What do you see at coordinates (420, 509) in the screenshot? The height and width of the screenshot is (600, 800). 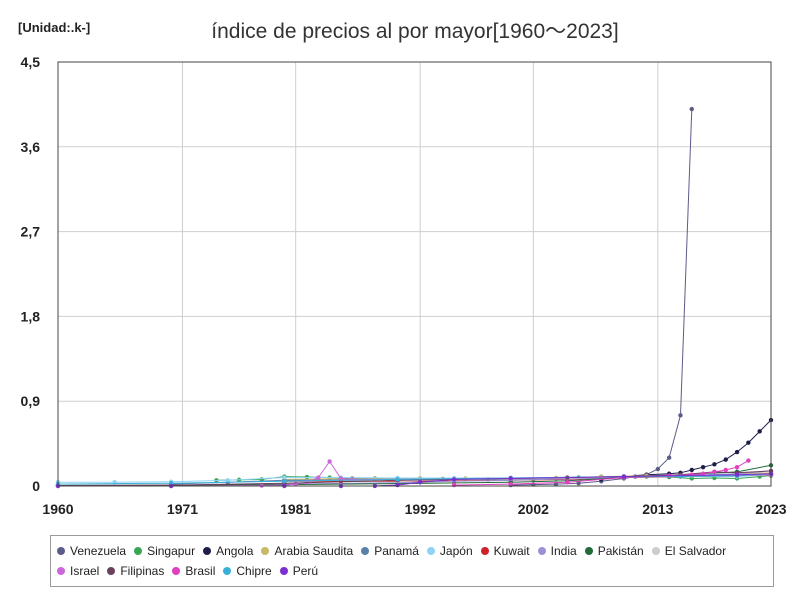 I see `x-tick-label: 1992` at bounding box center [420, 509].